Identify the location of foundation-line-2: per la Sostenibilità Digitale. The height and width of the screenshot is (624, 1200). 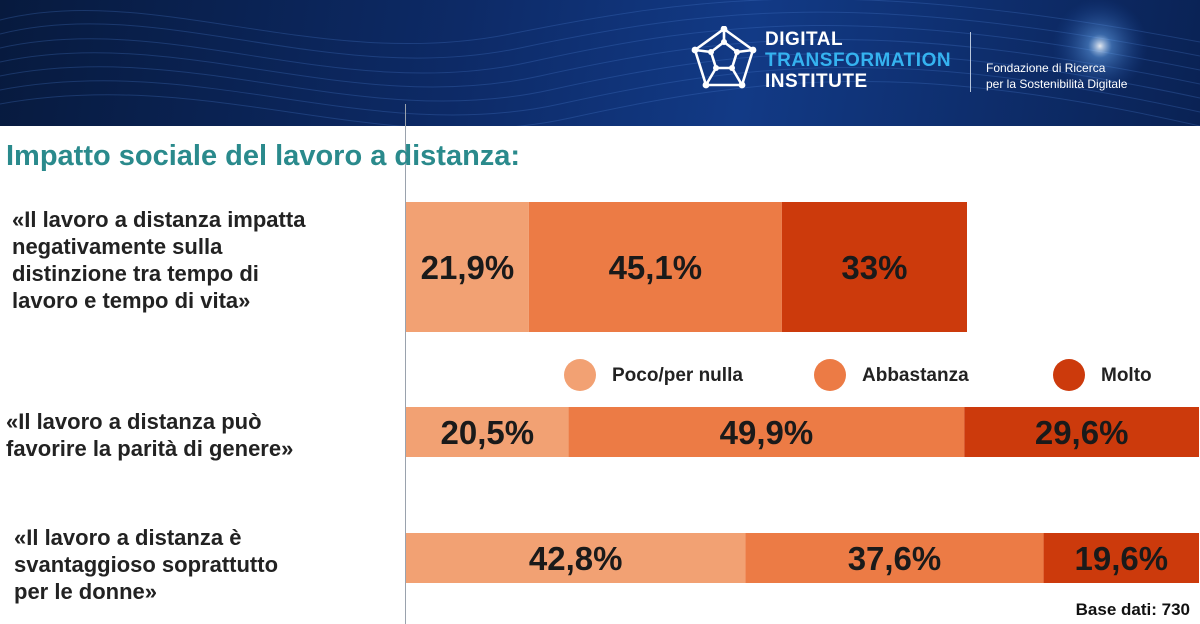
(1057, 84).